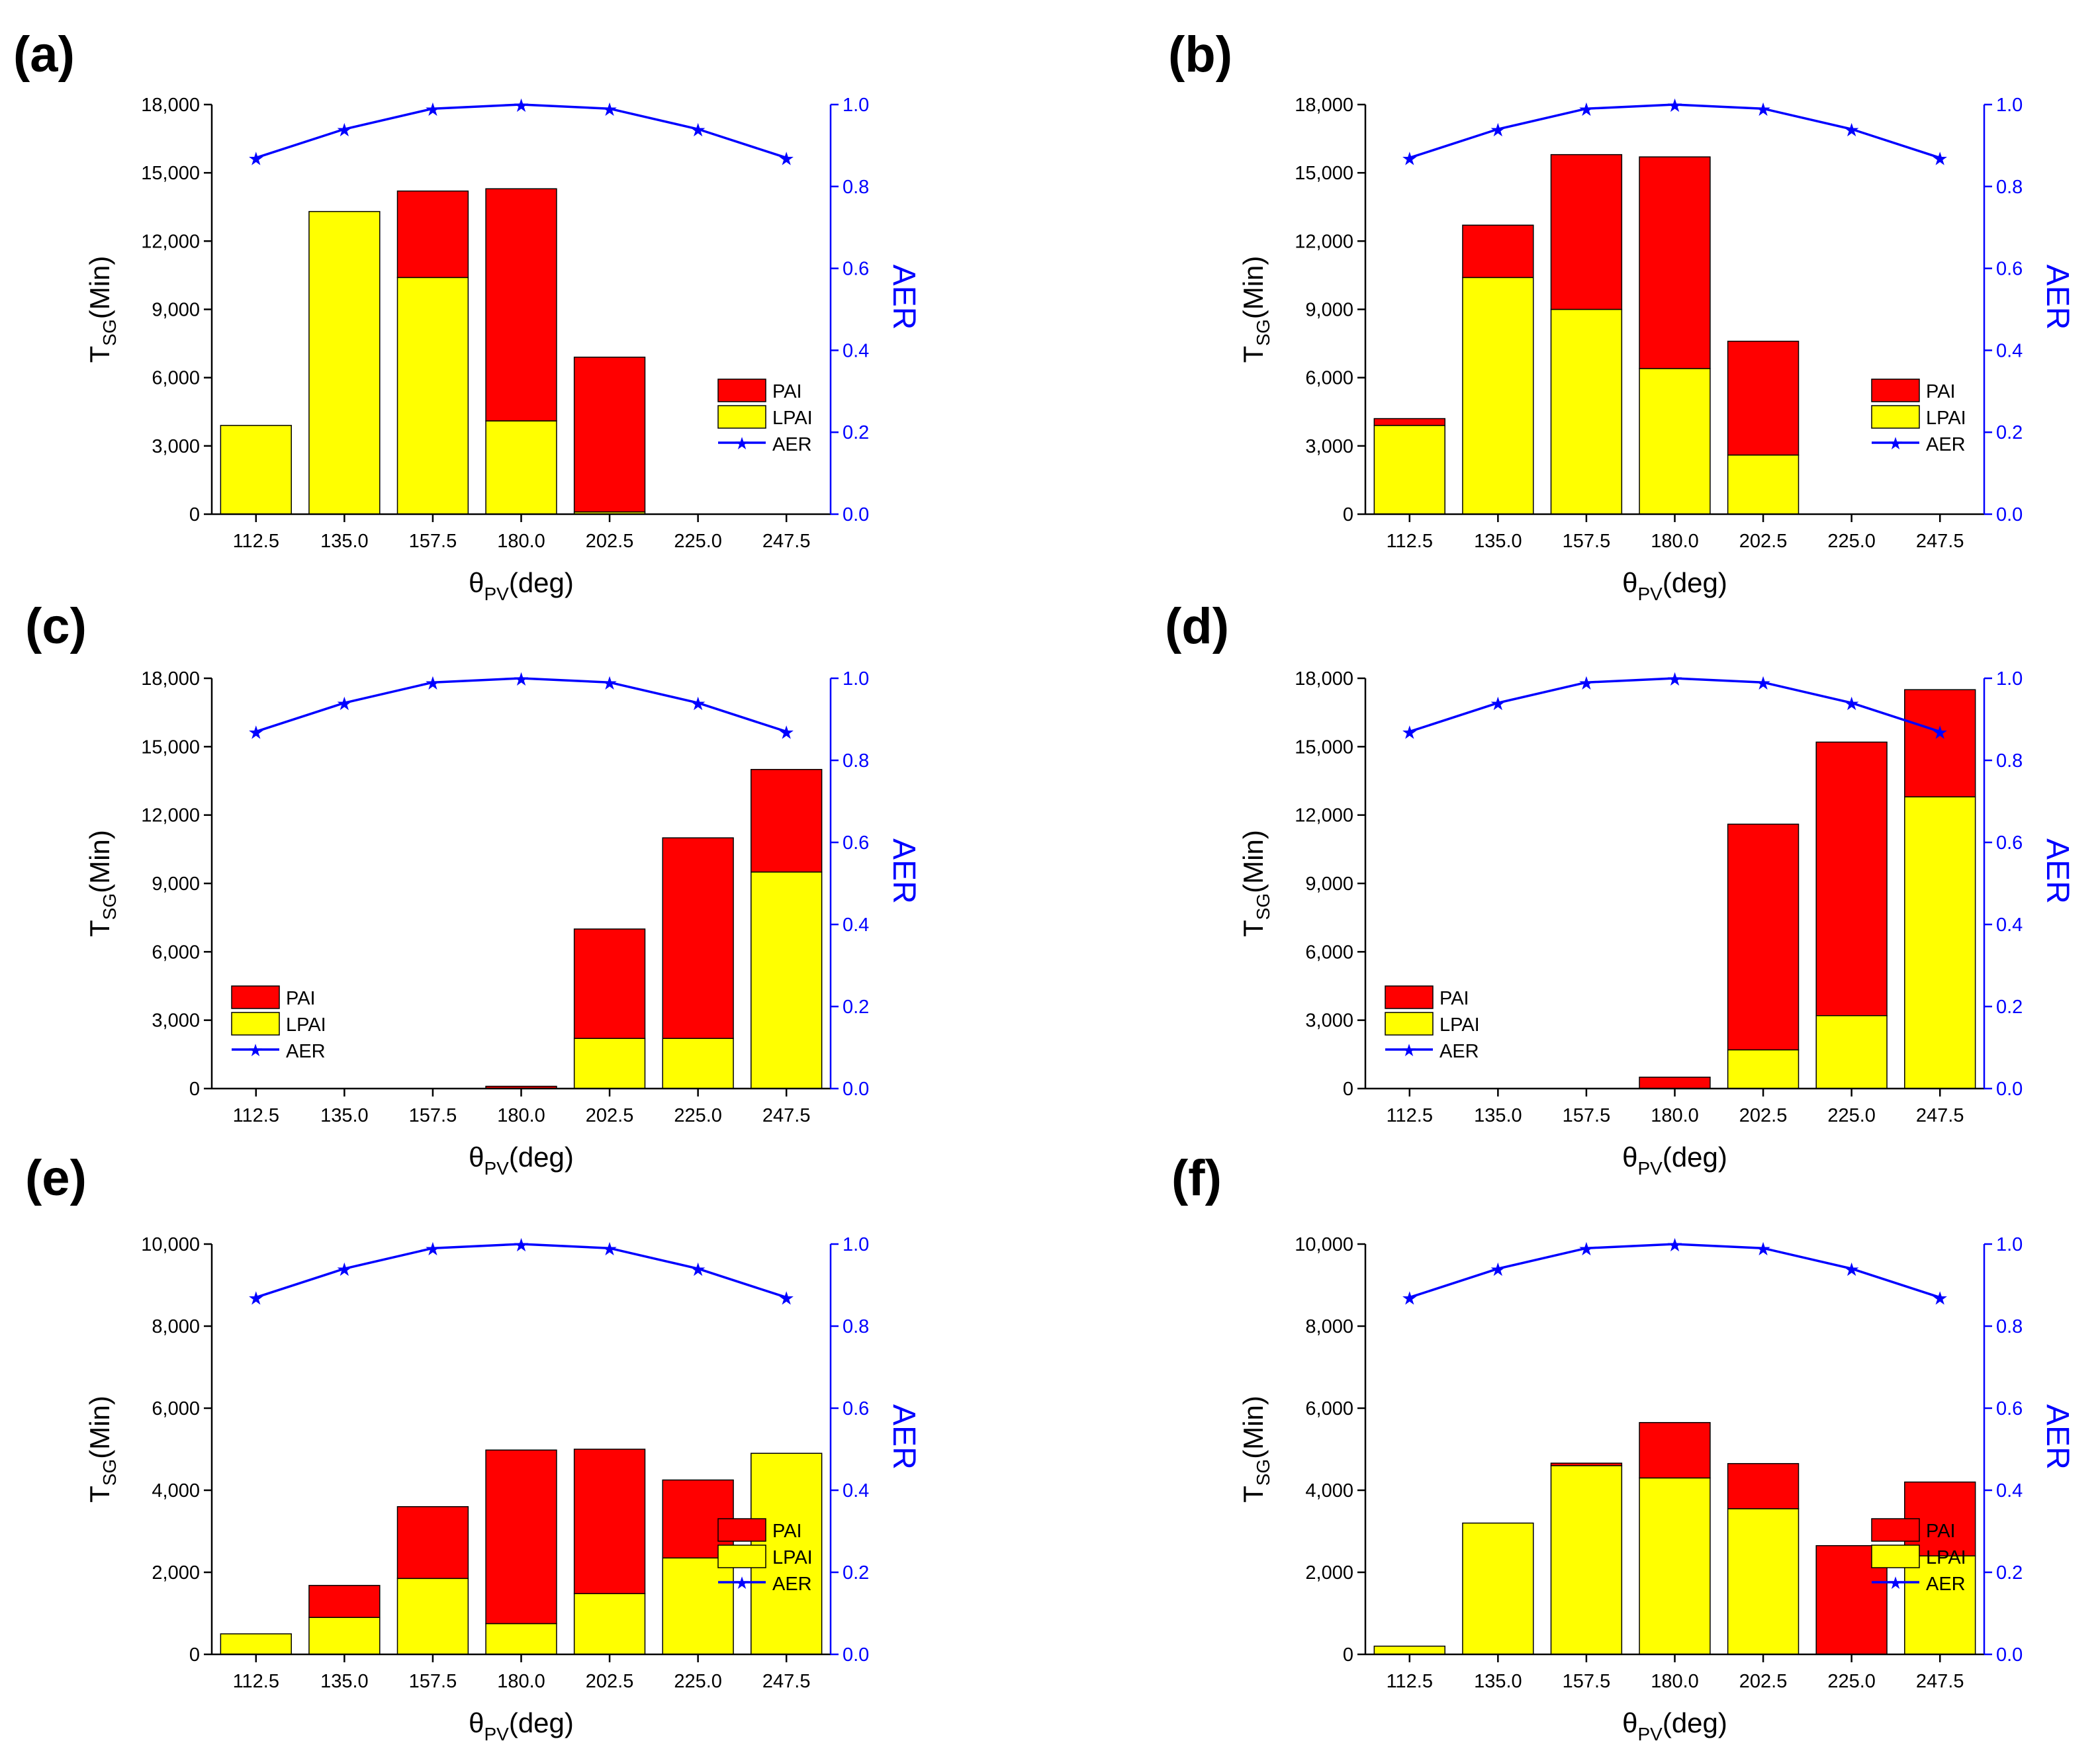 This screenshot has width=2100, height=1747. What do you see at coordinates (1329, 884) in the screenshot?
I see `y-tick-label: 9,000` at bounding box center [1329, 884].